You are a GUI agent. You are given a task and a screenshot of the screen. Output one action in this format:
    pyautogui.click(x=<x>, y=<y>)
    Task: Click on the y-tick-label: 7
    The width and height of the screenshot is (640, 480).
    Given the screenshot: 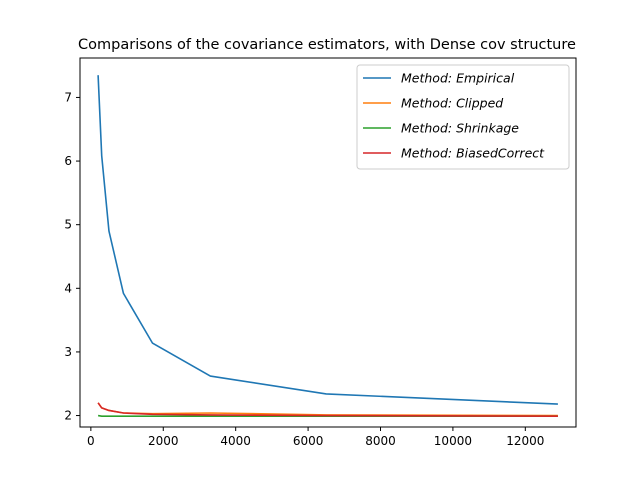 What is the action you would take?
    pyautogui.click(x=68, y=97)
    